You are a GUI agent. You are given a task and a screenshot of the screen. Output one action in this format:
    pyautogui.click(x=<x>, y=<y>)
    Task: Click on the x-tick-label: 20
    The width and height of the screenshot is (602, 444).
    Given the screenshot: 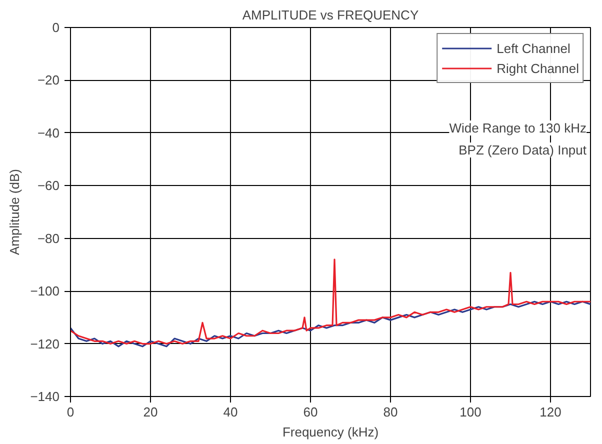 What is the action you would take?
    pyautogui.click(x=150, y=412)
    